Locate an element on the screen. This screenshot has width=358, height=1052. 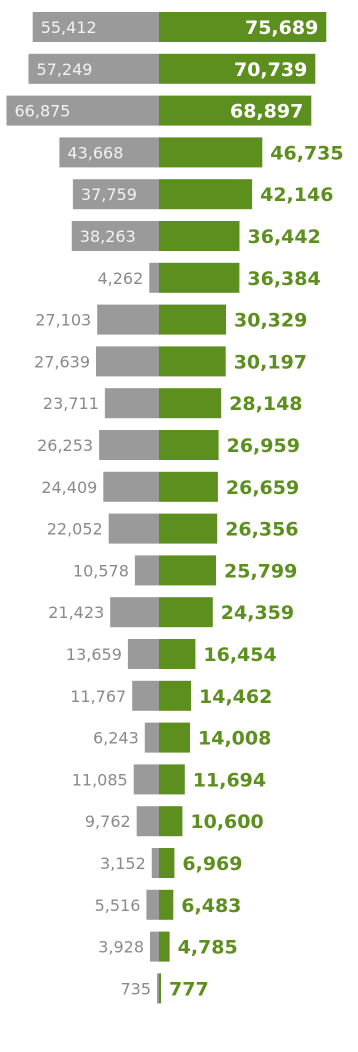
right-value-label: 30,197 is located at coordinates (270, 362).